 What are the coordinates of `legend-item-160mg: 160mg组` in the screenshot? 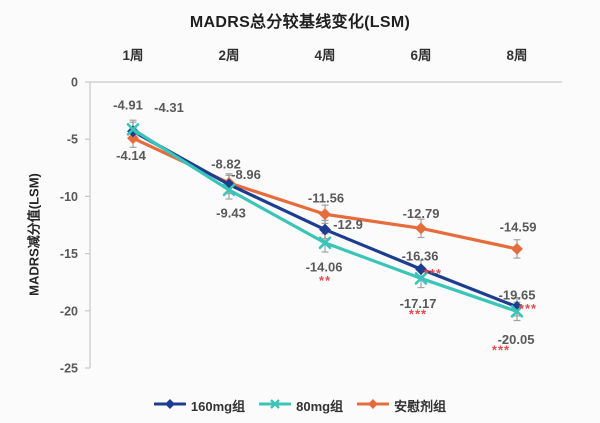 It's located at (199, 405).